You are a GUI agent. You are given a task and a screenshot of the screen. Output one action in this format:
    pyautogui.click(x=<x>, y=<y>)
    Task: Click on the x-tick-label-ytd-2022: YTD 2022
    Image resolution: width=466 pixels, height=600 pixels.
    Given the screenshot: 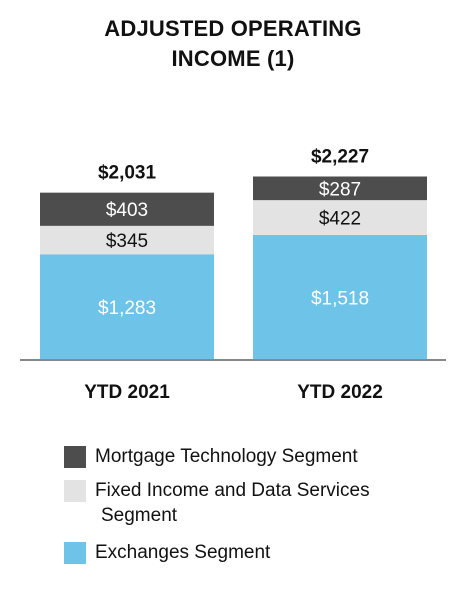 What is the action you would take?
    pyautogui.click(x=340, y=392)
    